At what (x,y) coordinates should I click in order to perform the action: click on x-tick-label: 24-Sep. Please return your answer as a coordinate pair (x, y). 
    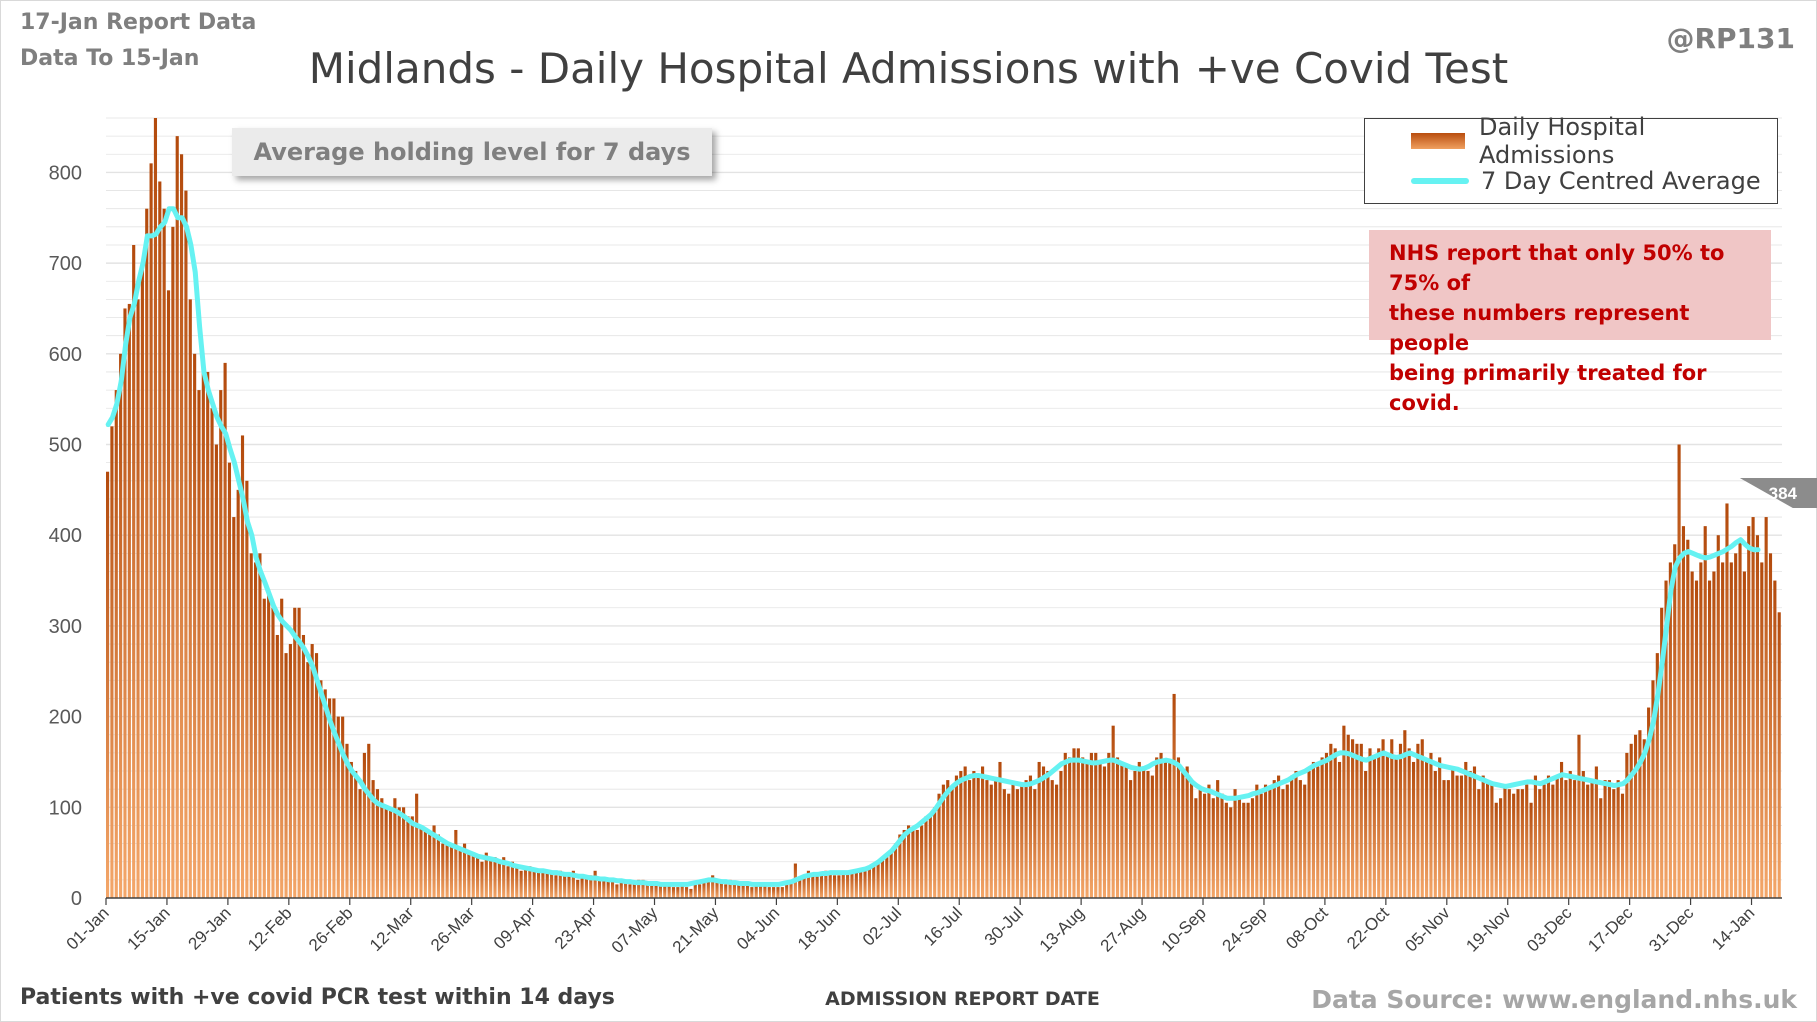
    Looking at the image, I should click on (1245, 929).